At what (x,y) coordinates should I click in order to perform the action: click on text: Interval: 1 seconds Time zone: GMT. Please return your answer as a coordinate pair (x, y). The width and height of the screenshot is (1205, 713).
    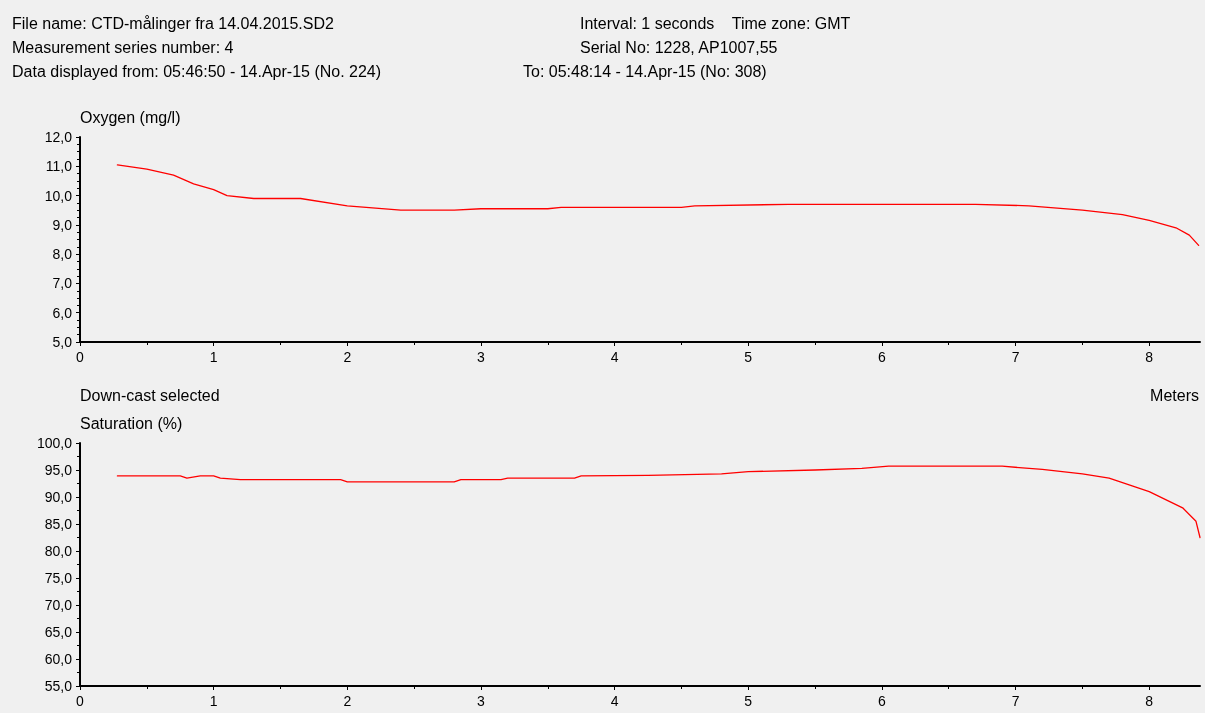
    Looking at the image, I should click on (715, 24).